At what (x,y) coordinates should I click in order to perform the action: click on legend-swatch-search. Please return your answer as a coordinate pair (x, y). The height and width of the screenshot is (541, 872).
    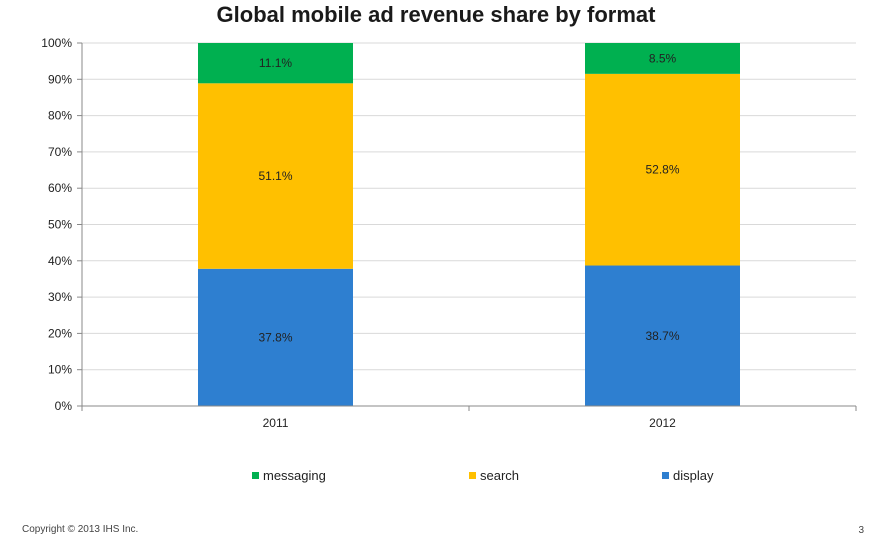
    Looking at the image, I should click on (472, 475).